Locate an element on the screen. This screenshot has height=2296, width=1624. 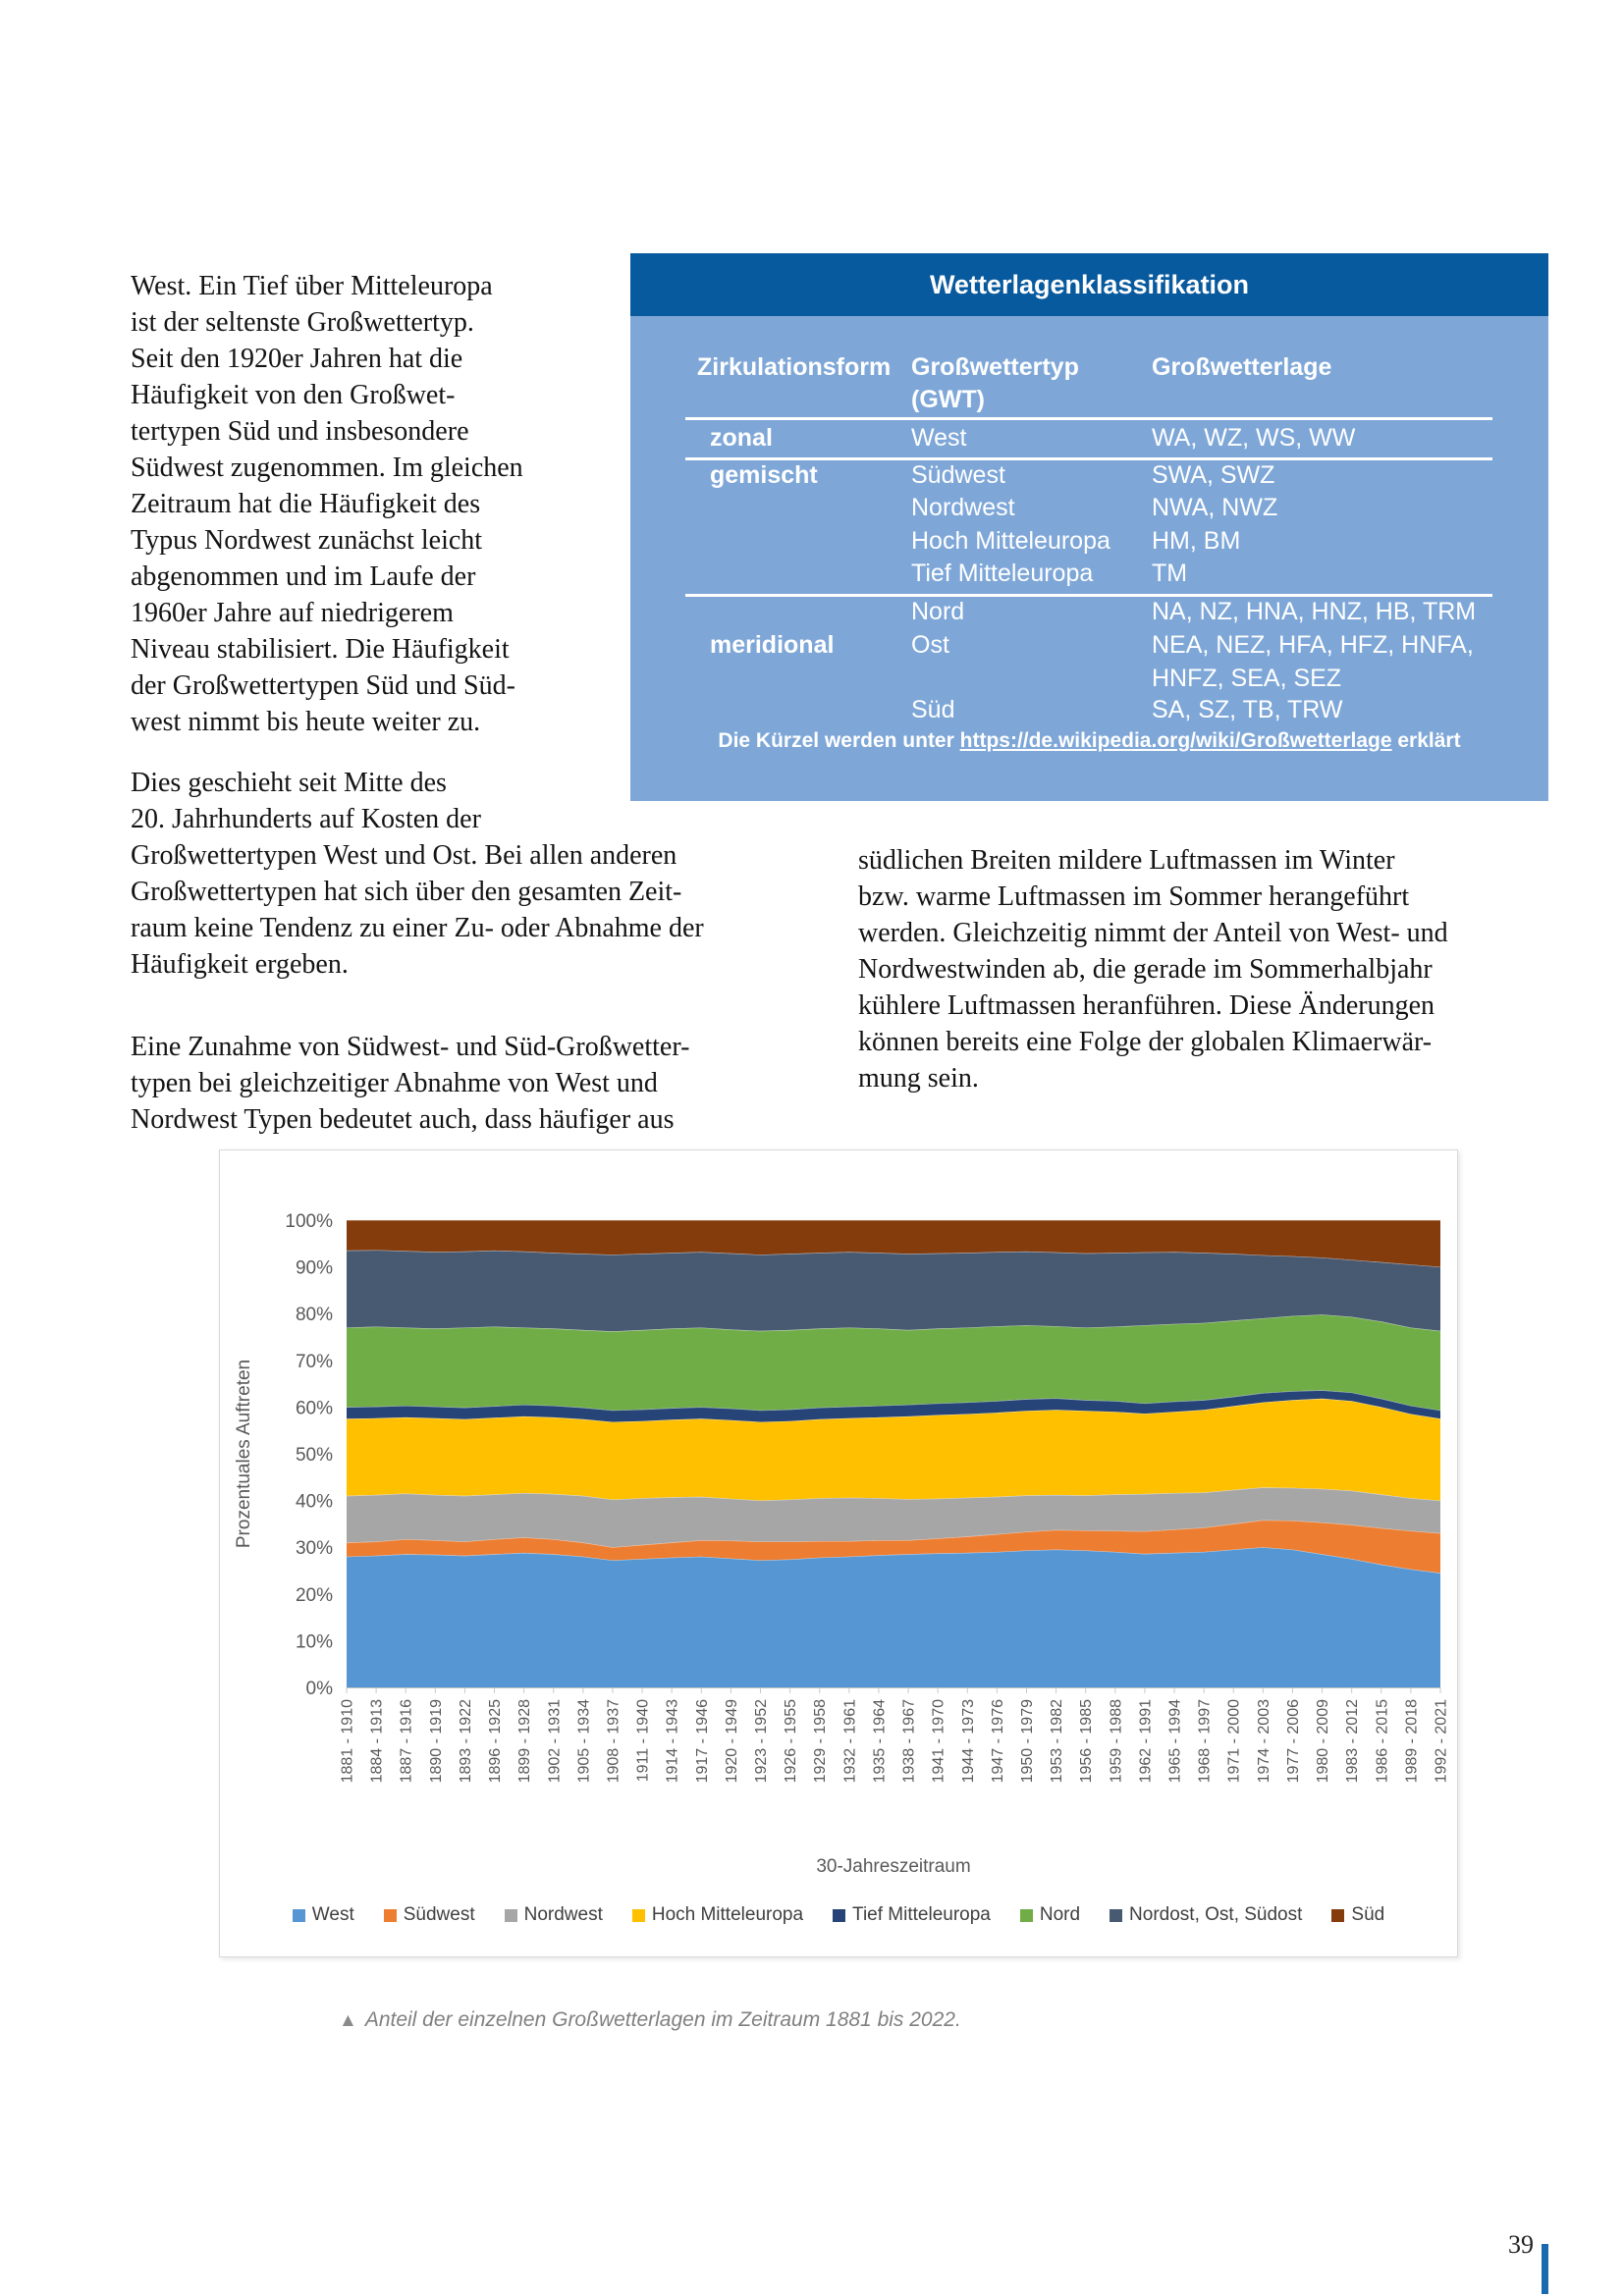
y-tick-label: 40% is located at coordinates (314, 1502).